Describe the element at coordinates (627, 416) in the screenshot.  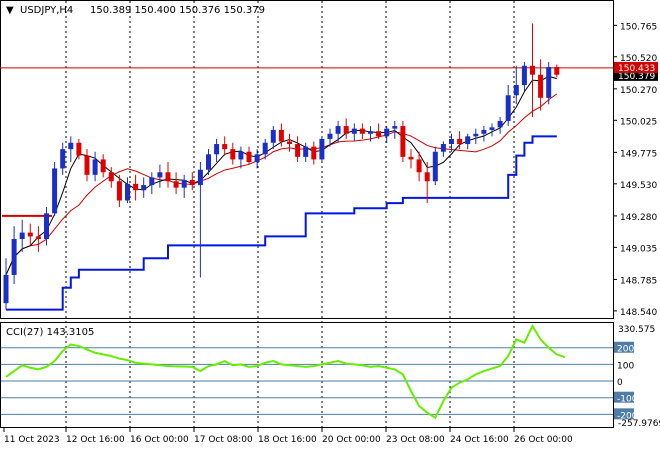
I see `cci-level-label: -200` at that location.